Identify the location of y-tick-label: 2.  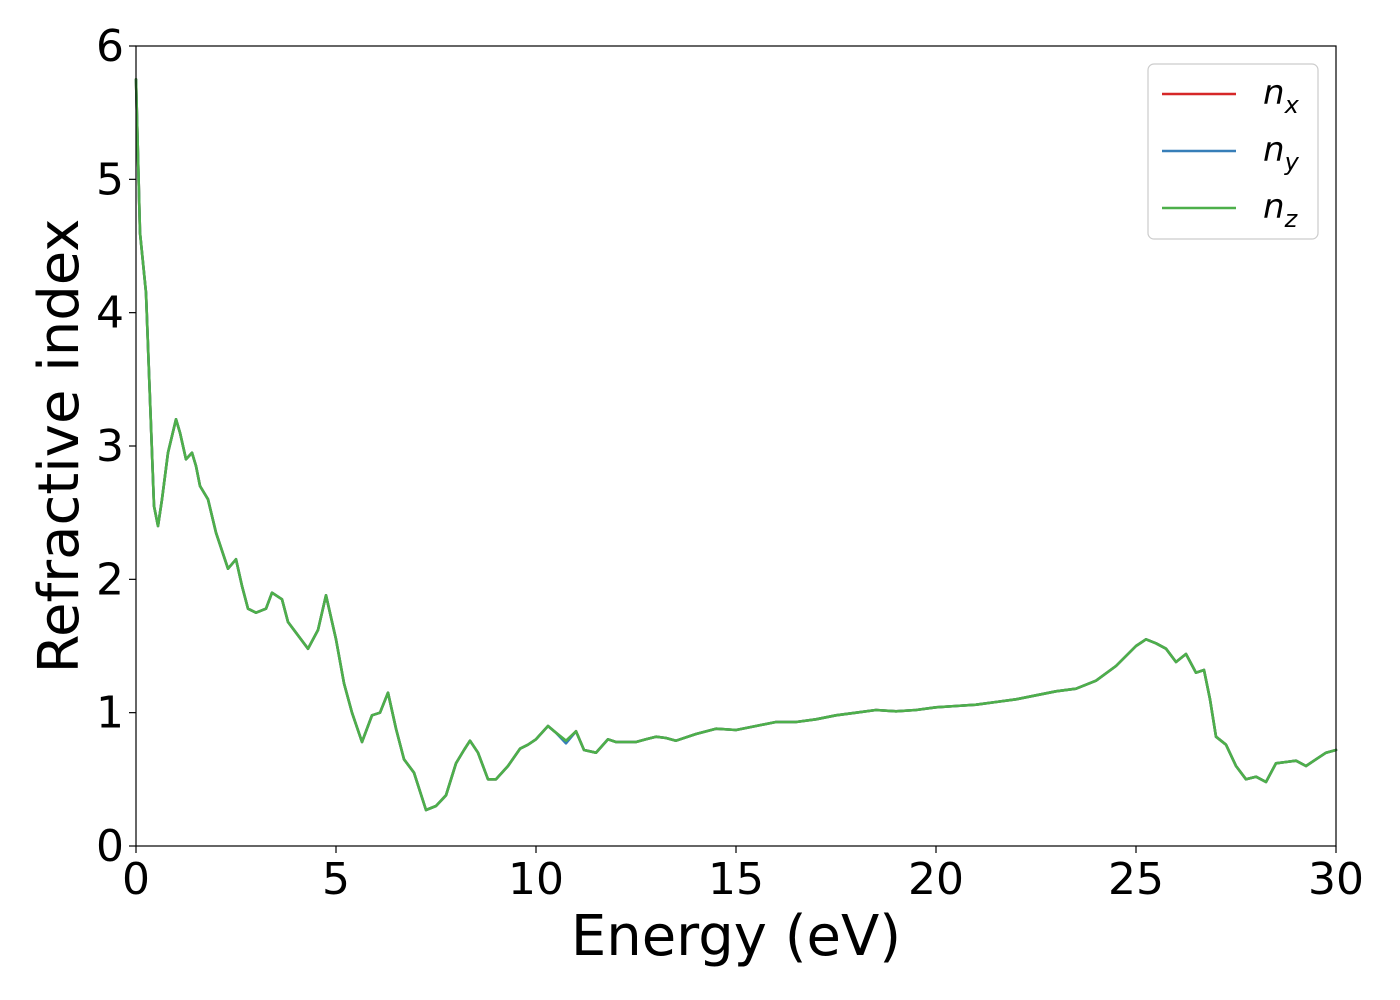
(110, 579).